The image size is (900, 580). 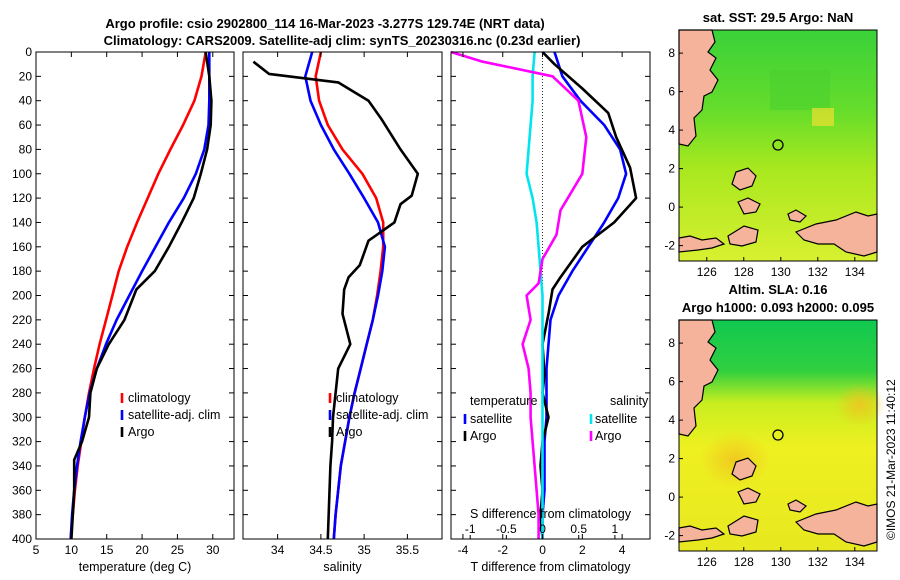 I want to click on y-tick-label: 160, so click(x=22, y=247).